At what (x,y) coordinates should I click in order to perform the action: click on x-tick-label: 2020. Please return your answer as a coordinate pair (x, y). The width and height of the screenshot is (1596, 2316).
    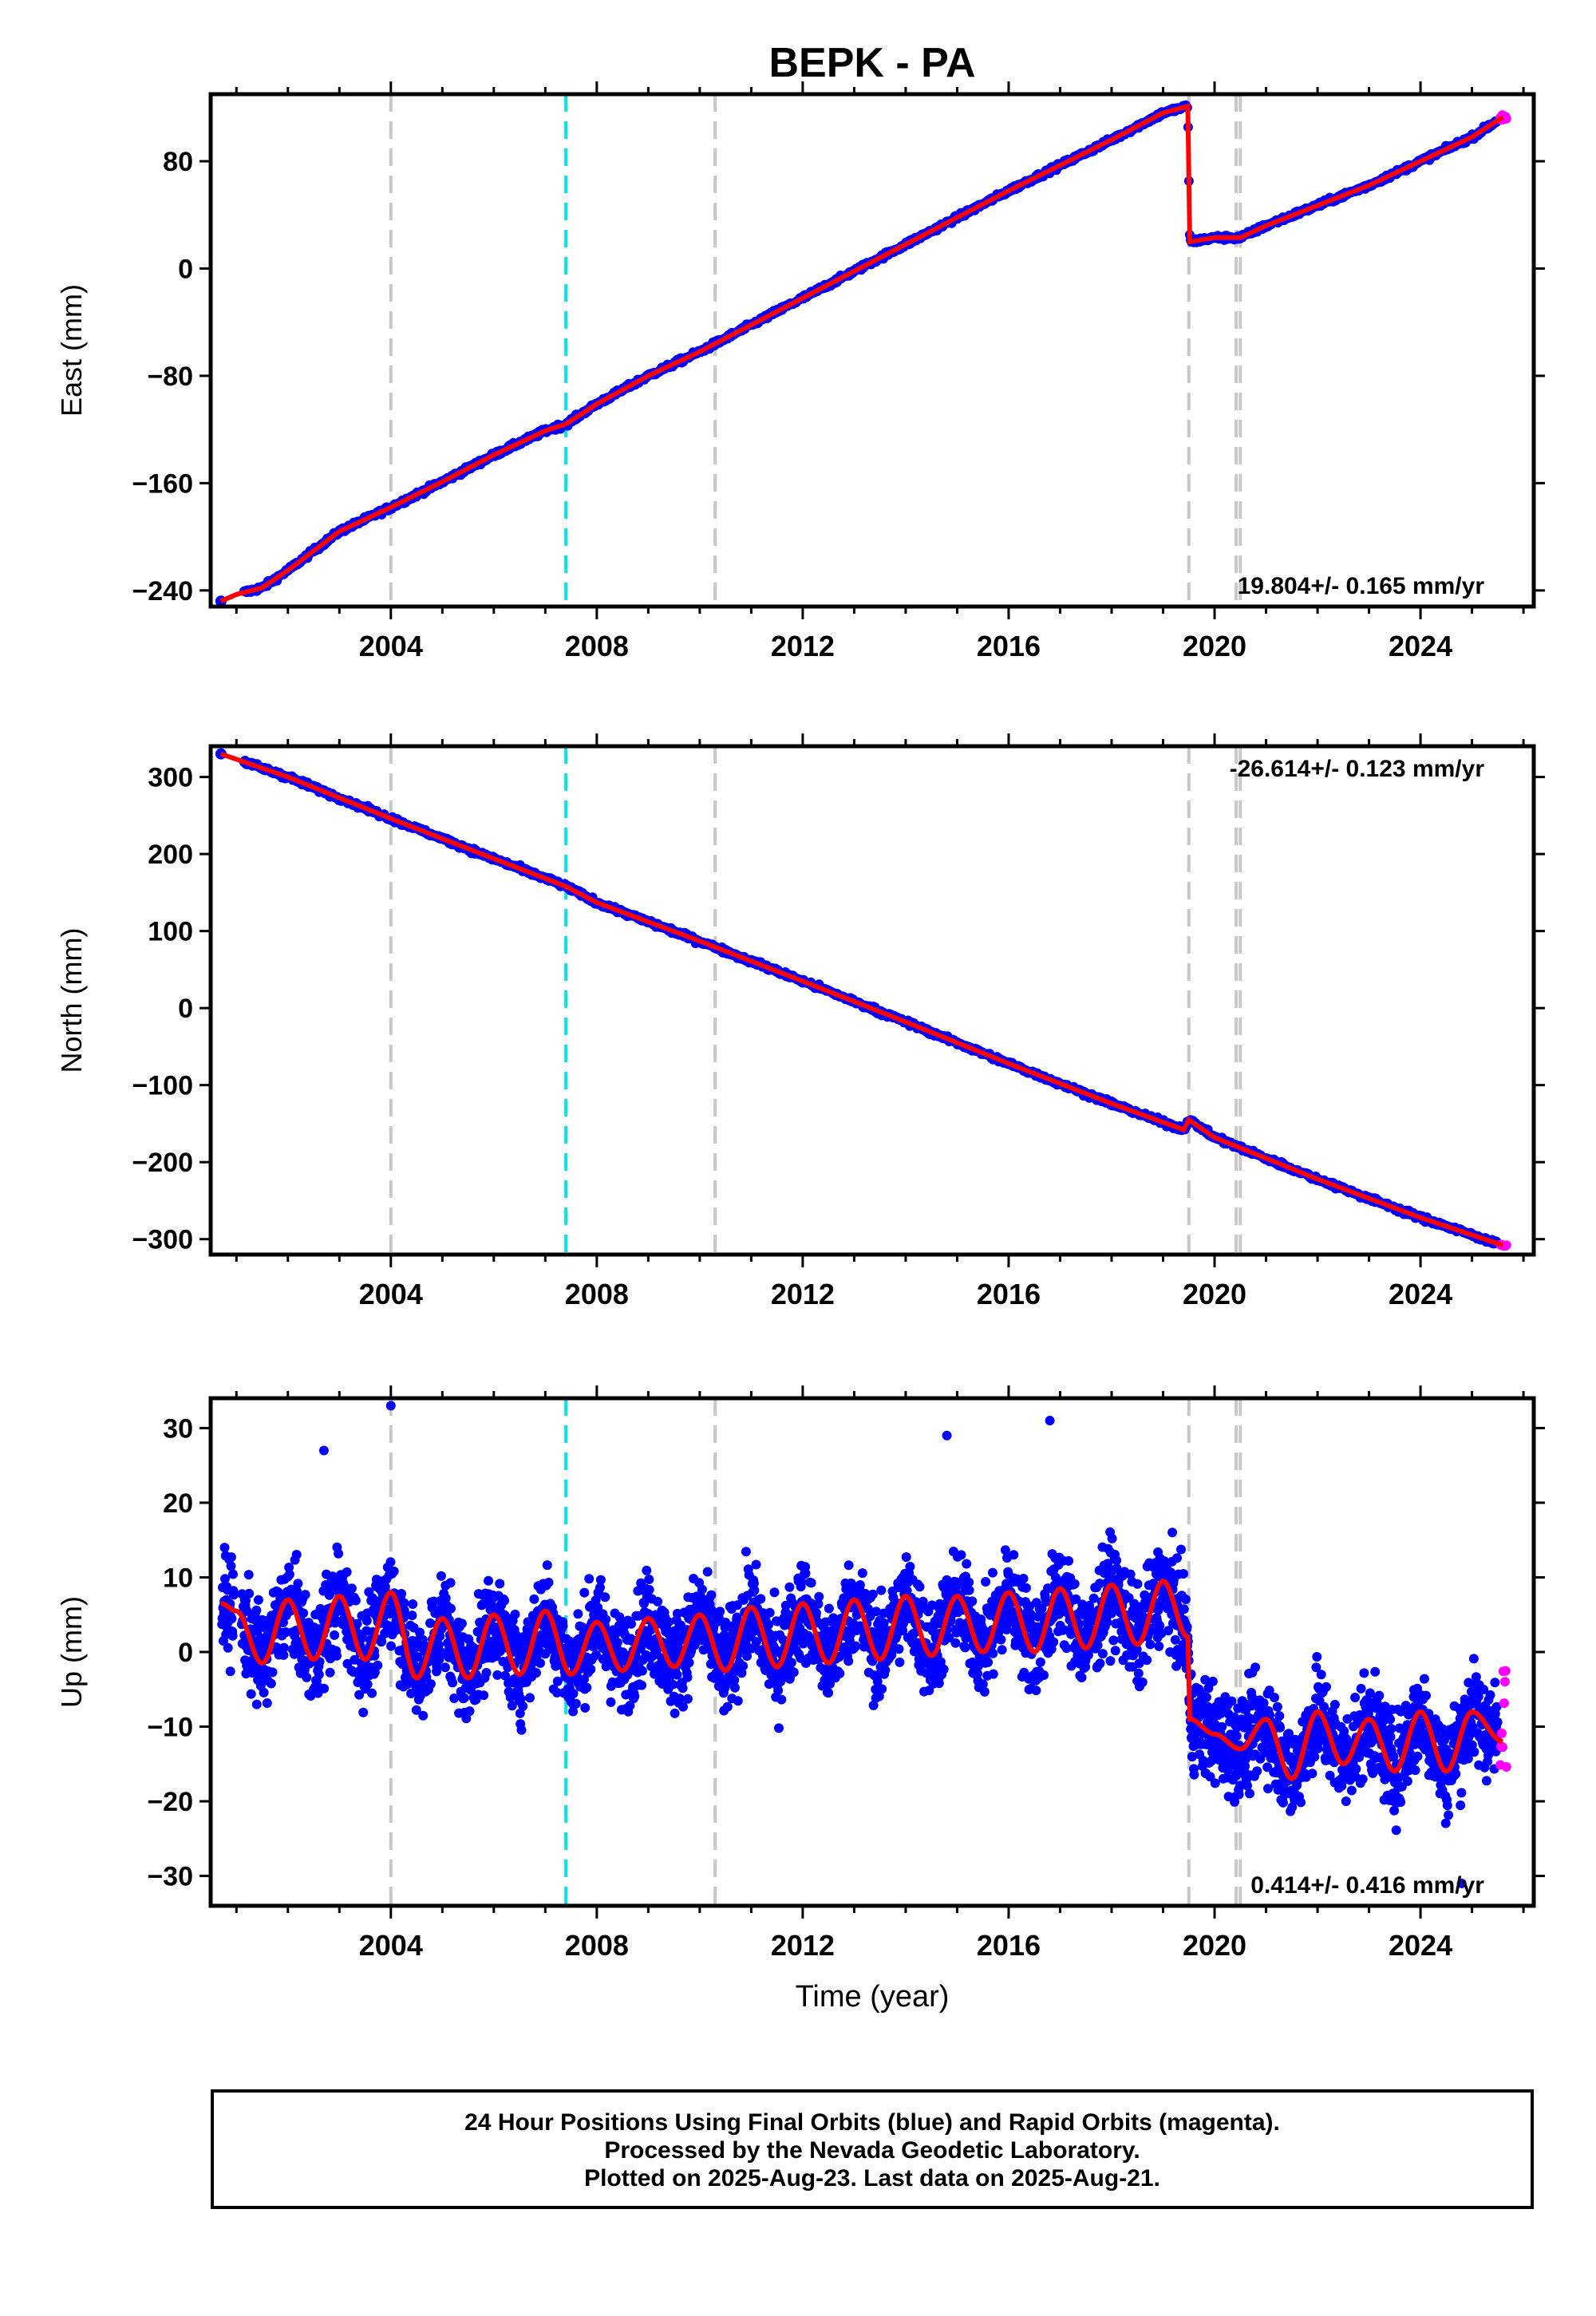
    Looking at the image, I should click on (1214, 1294).